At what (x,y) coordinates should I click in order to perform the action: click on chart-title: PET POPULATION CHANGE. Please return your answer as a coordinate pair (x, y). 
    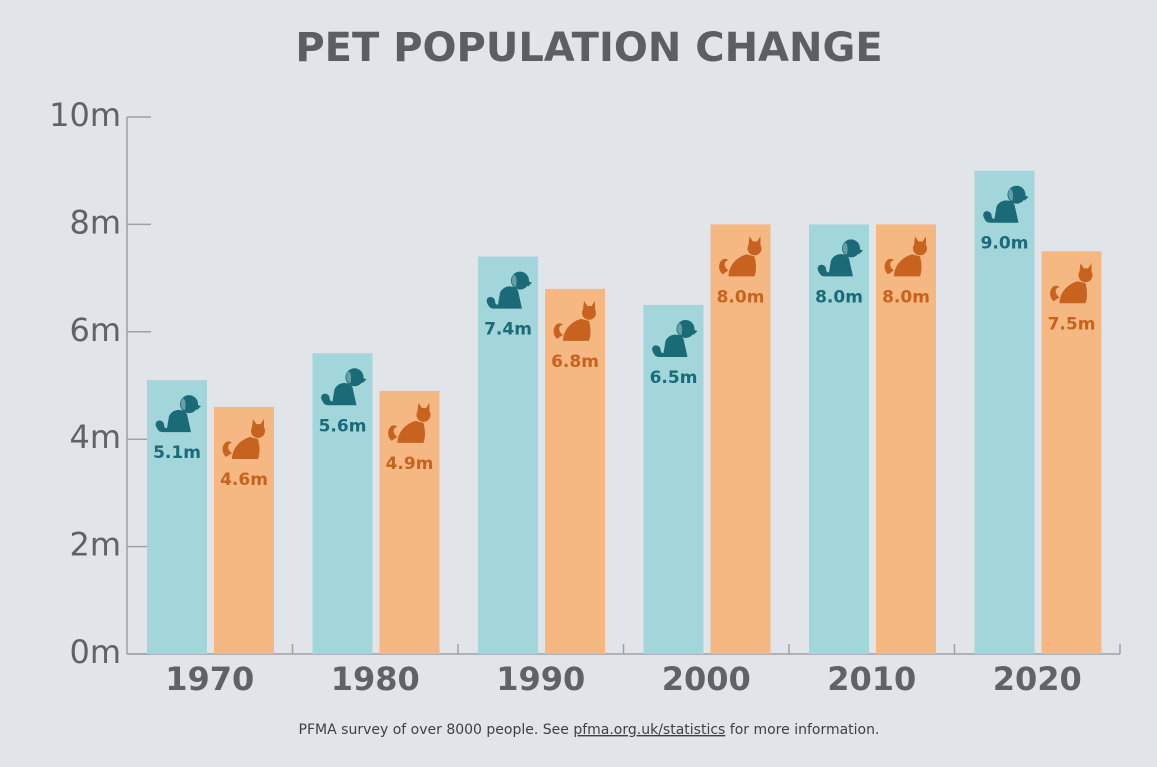
    Looking at the image, I should click on (588, 48).